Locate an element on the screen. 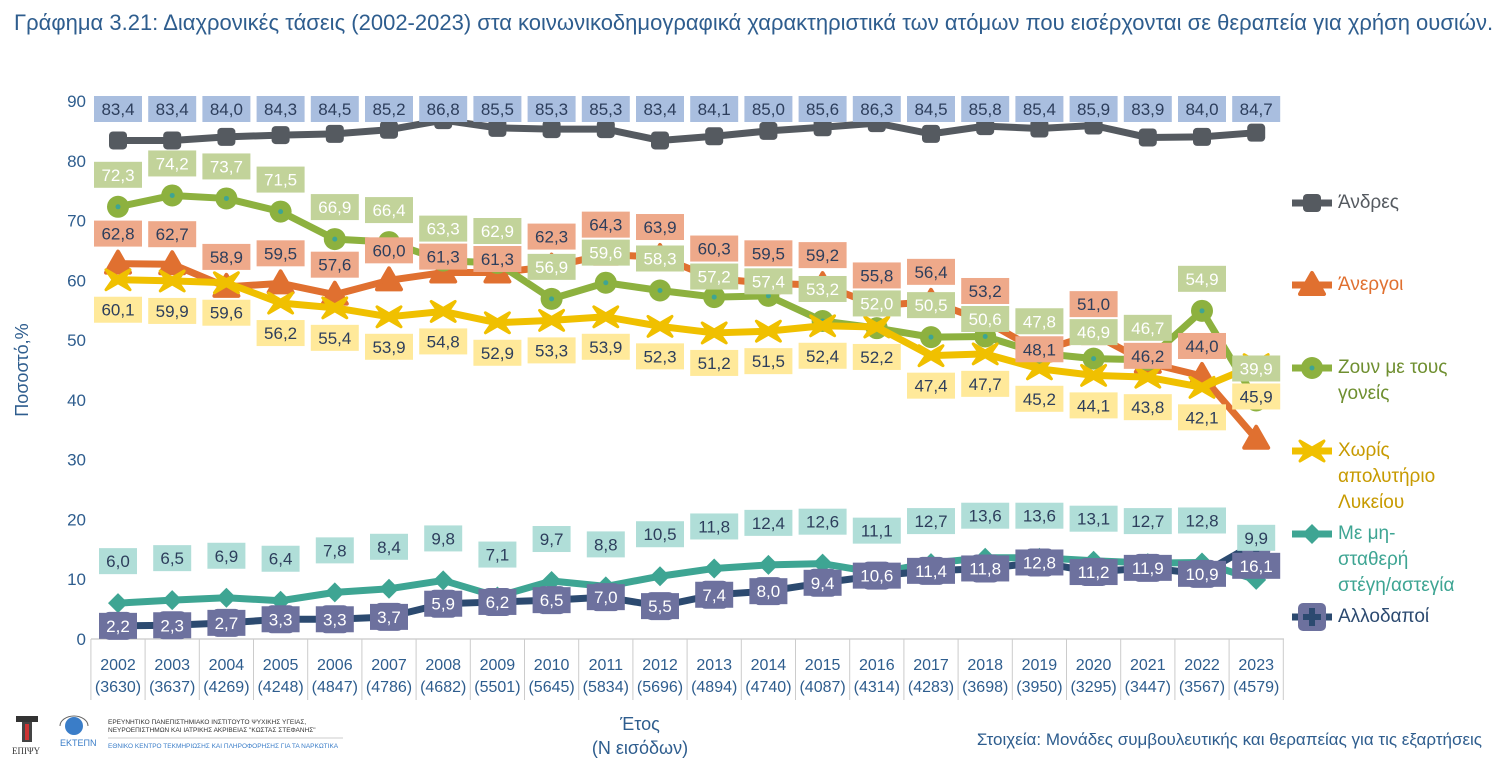 Image resolution: width=1500 pixels, height=761 pixels. data-label: 84,0 is located at coordinates (226, 109).